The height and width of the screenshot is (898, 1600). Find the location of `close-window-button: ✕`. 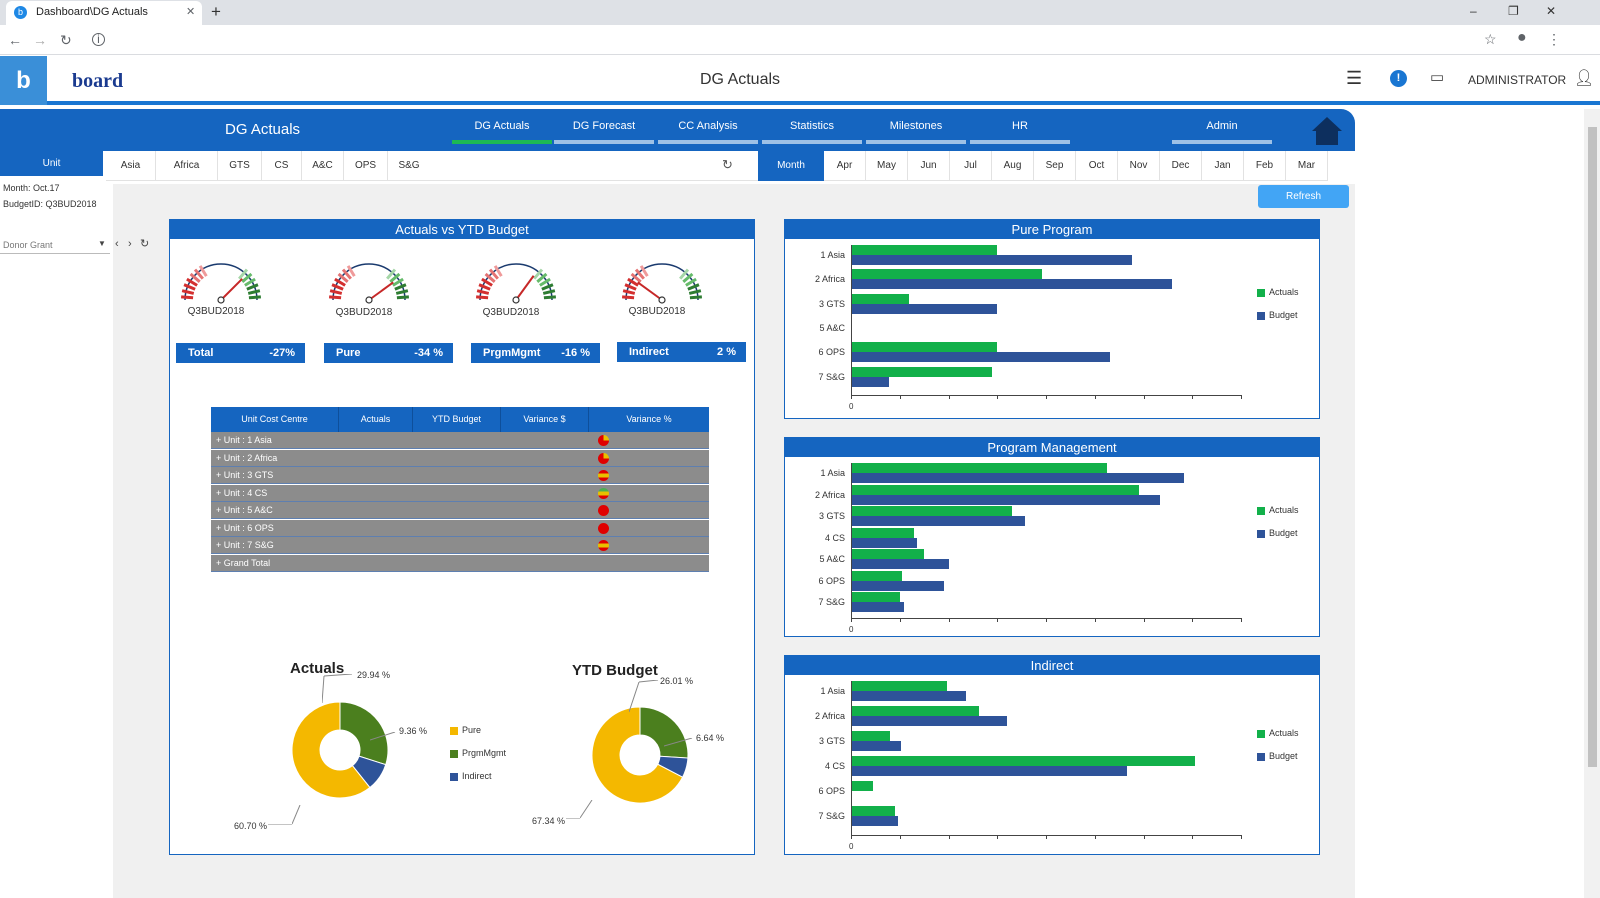

close-window-button: ✕ is located at coordinates (1551, 11).